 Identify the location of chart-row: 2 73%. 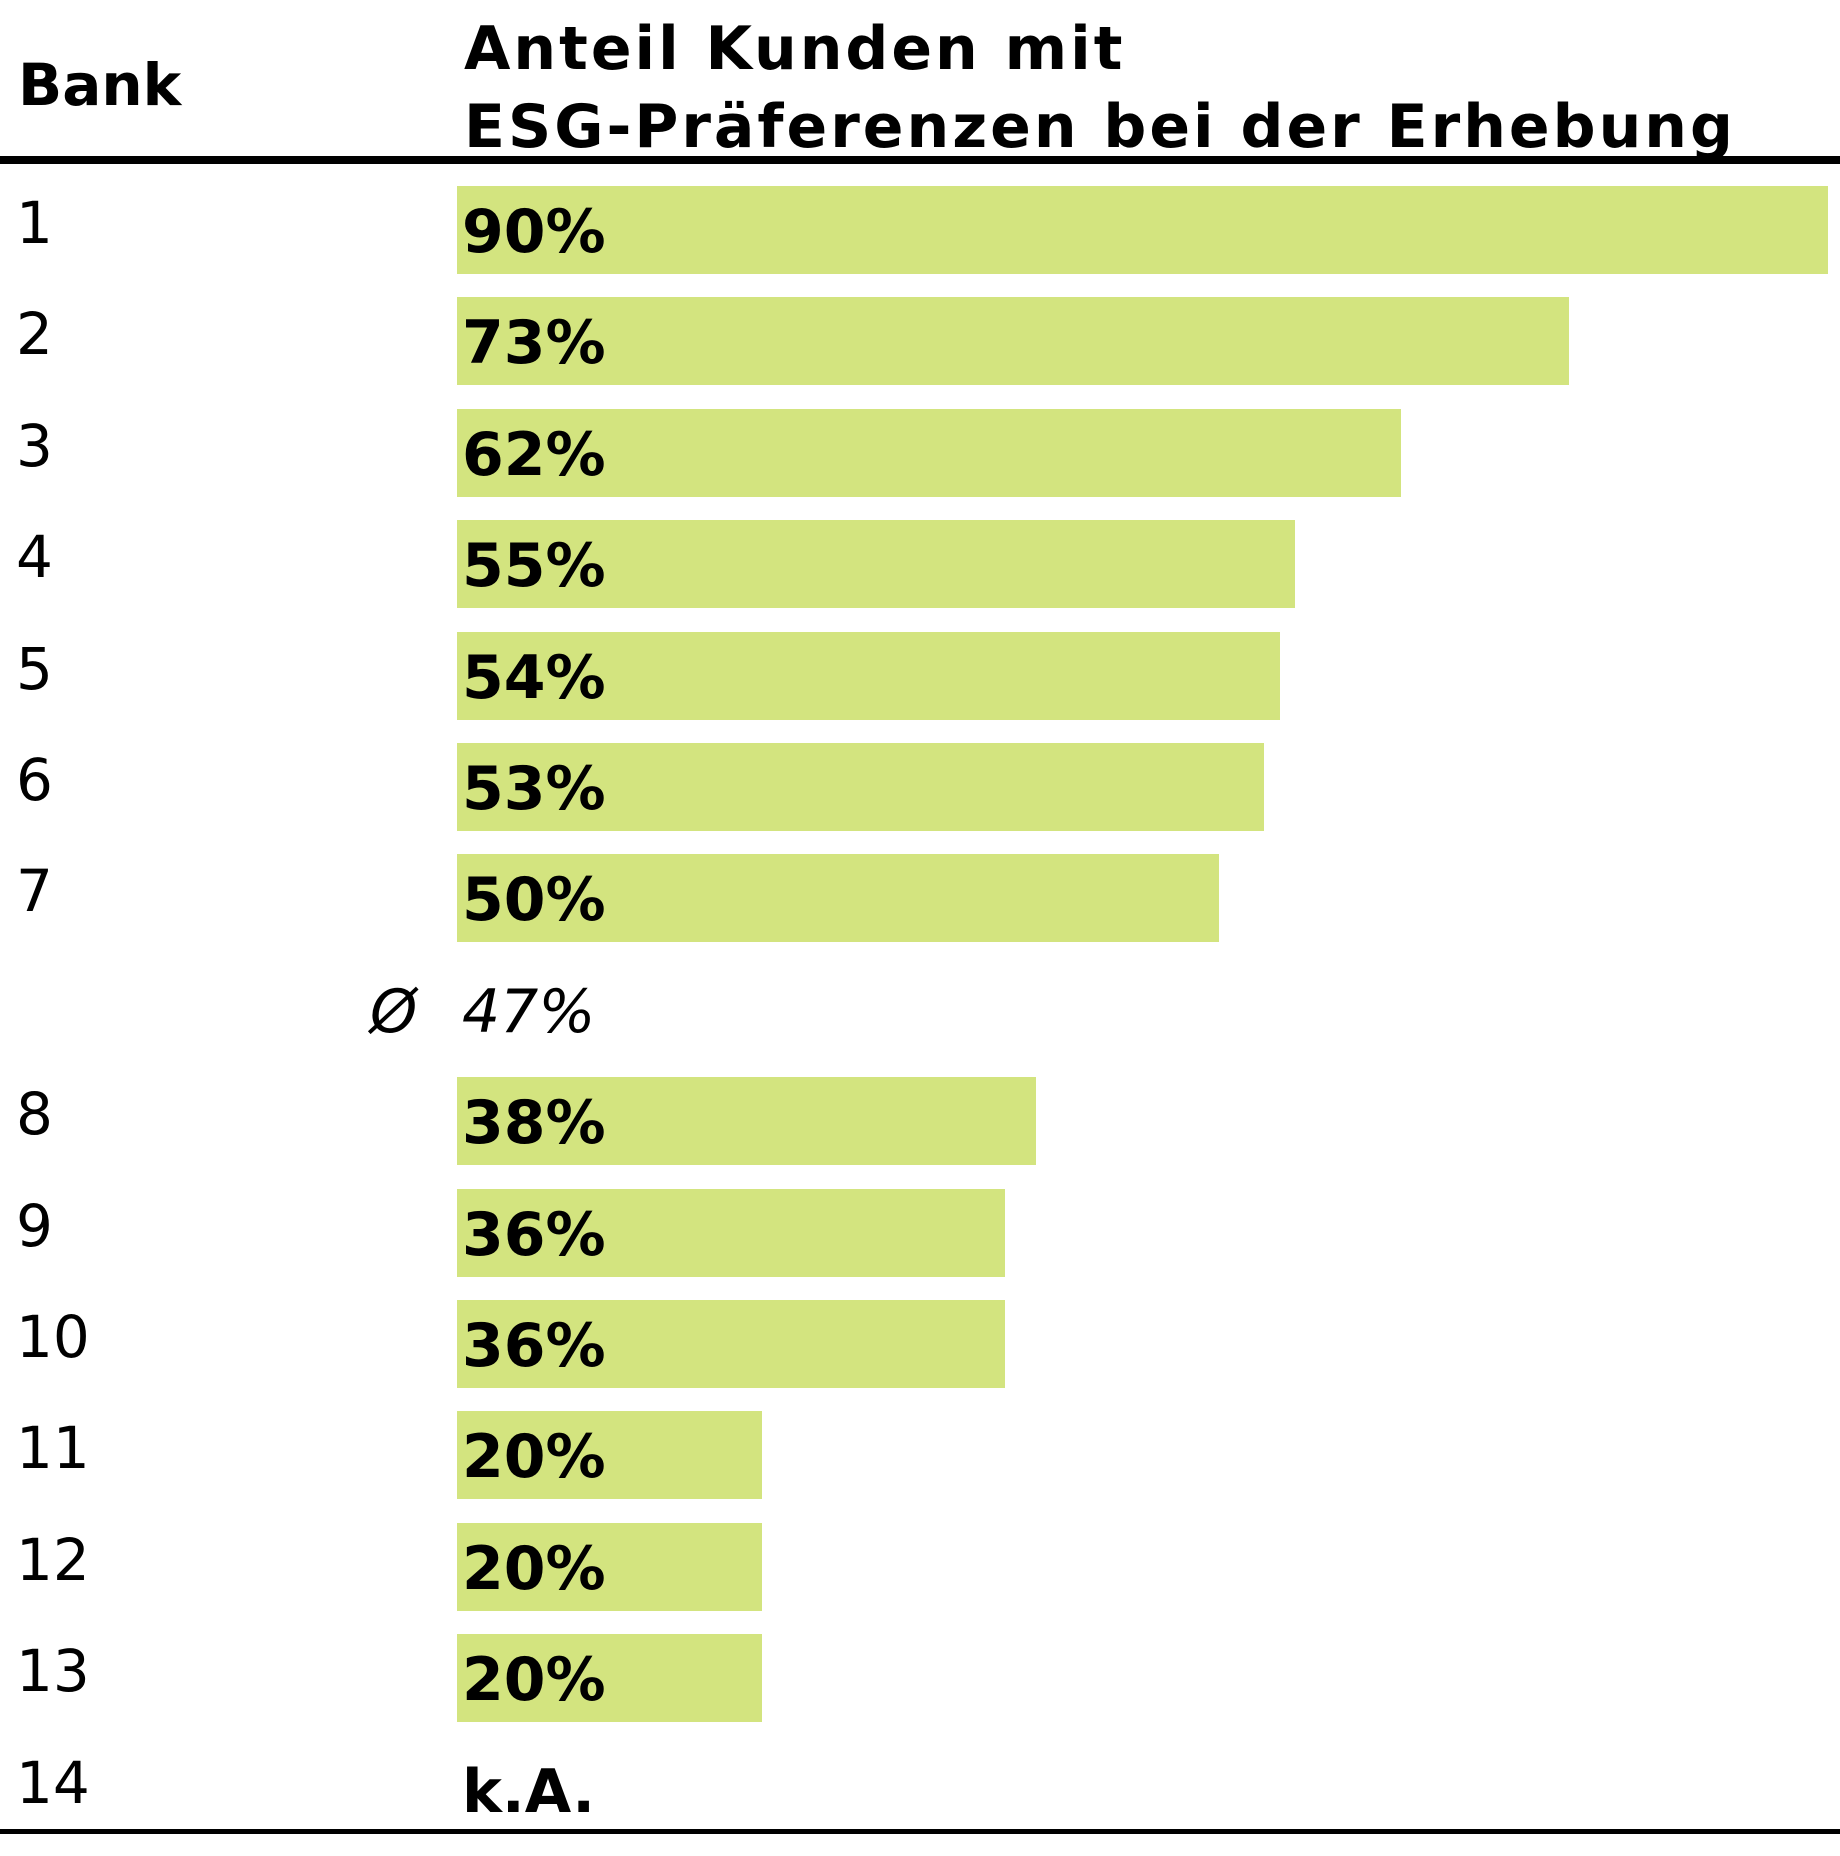
(920, 334).